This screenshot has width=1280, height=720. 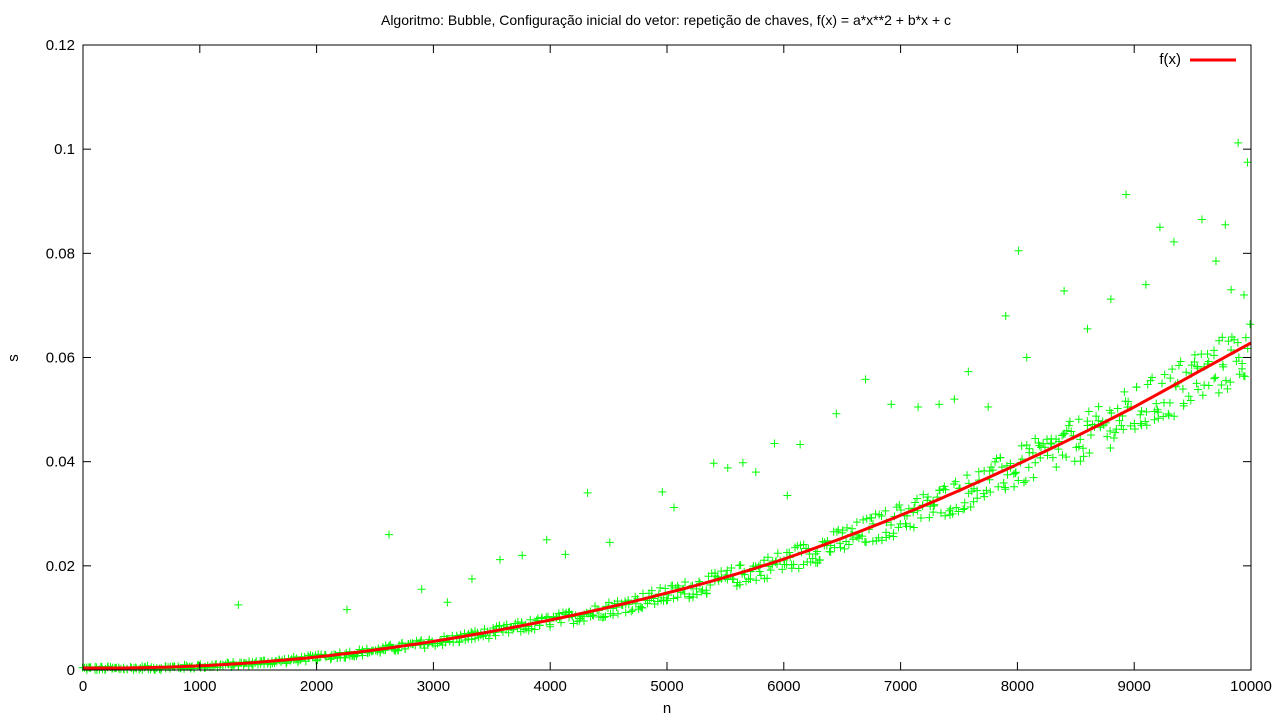 What do you see at coordinates (433, 686) in the screenshot?
I see `x-tick-label: 3000` at bounding box center [433, 686].